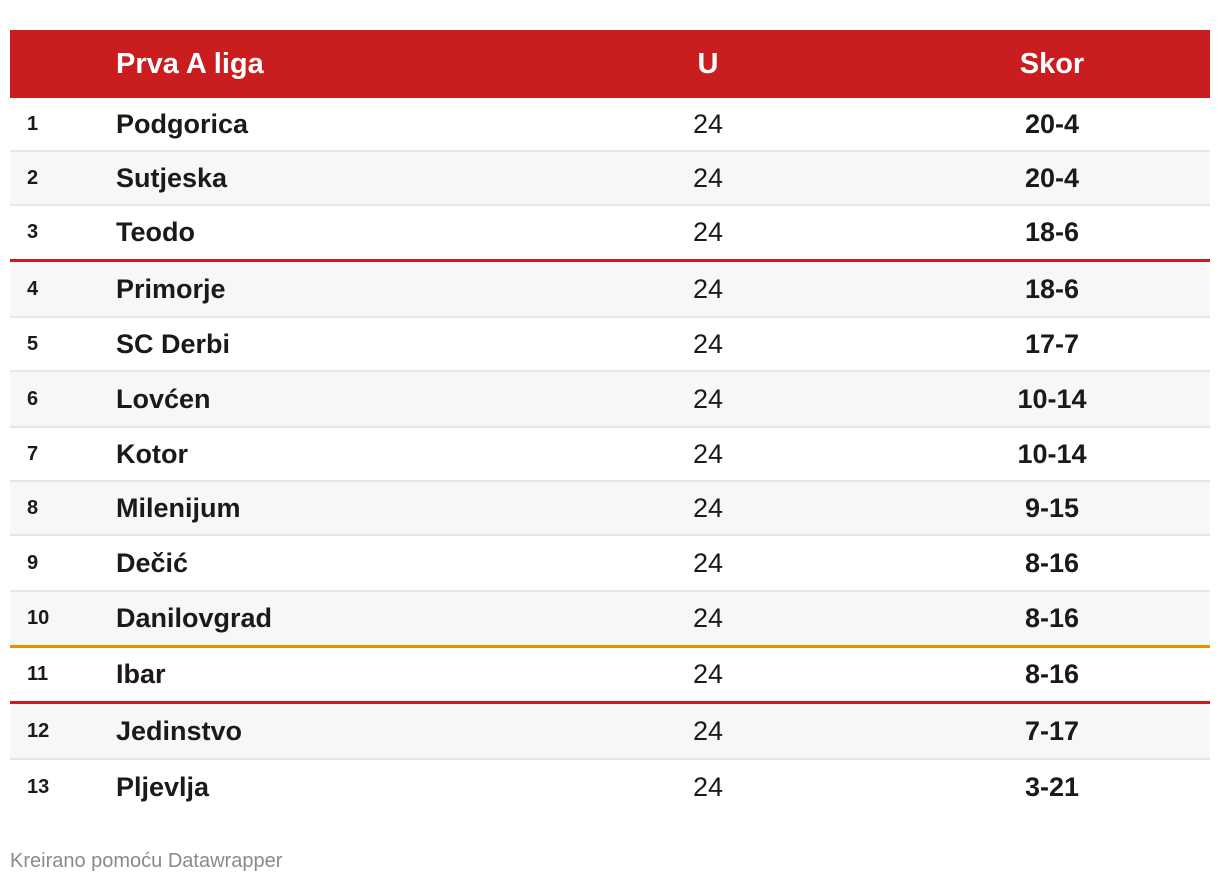  I want to click on team-cell: Ibar, so click(141, 674).